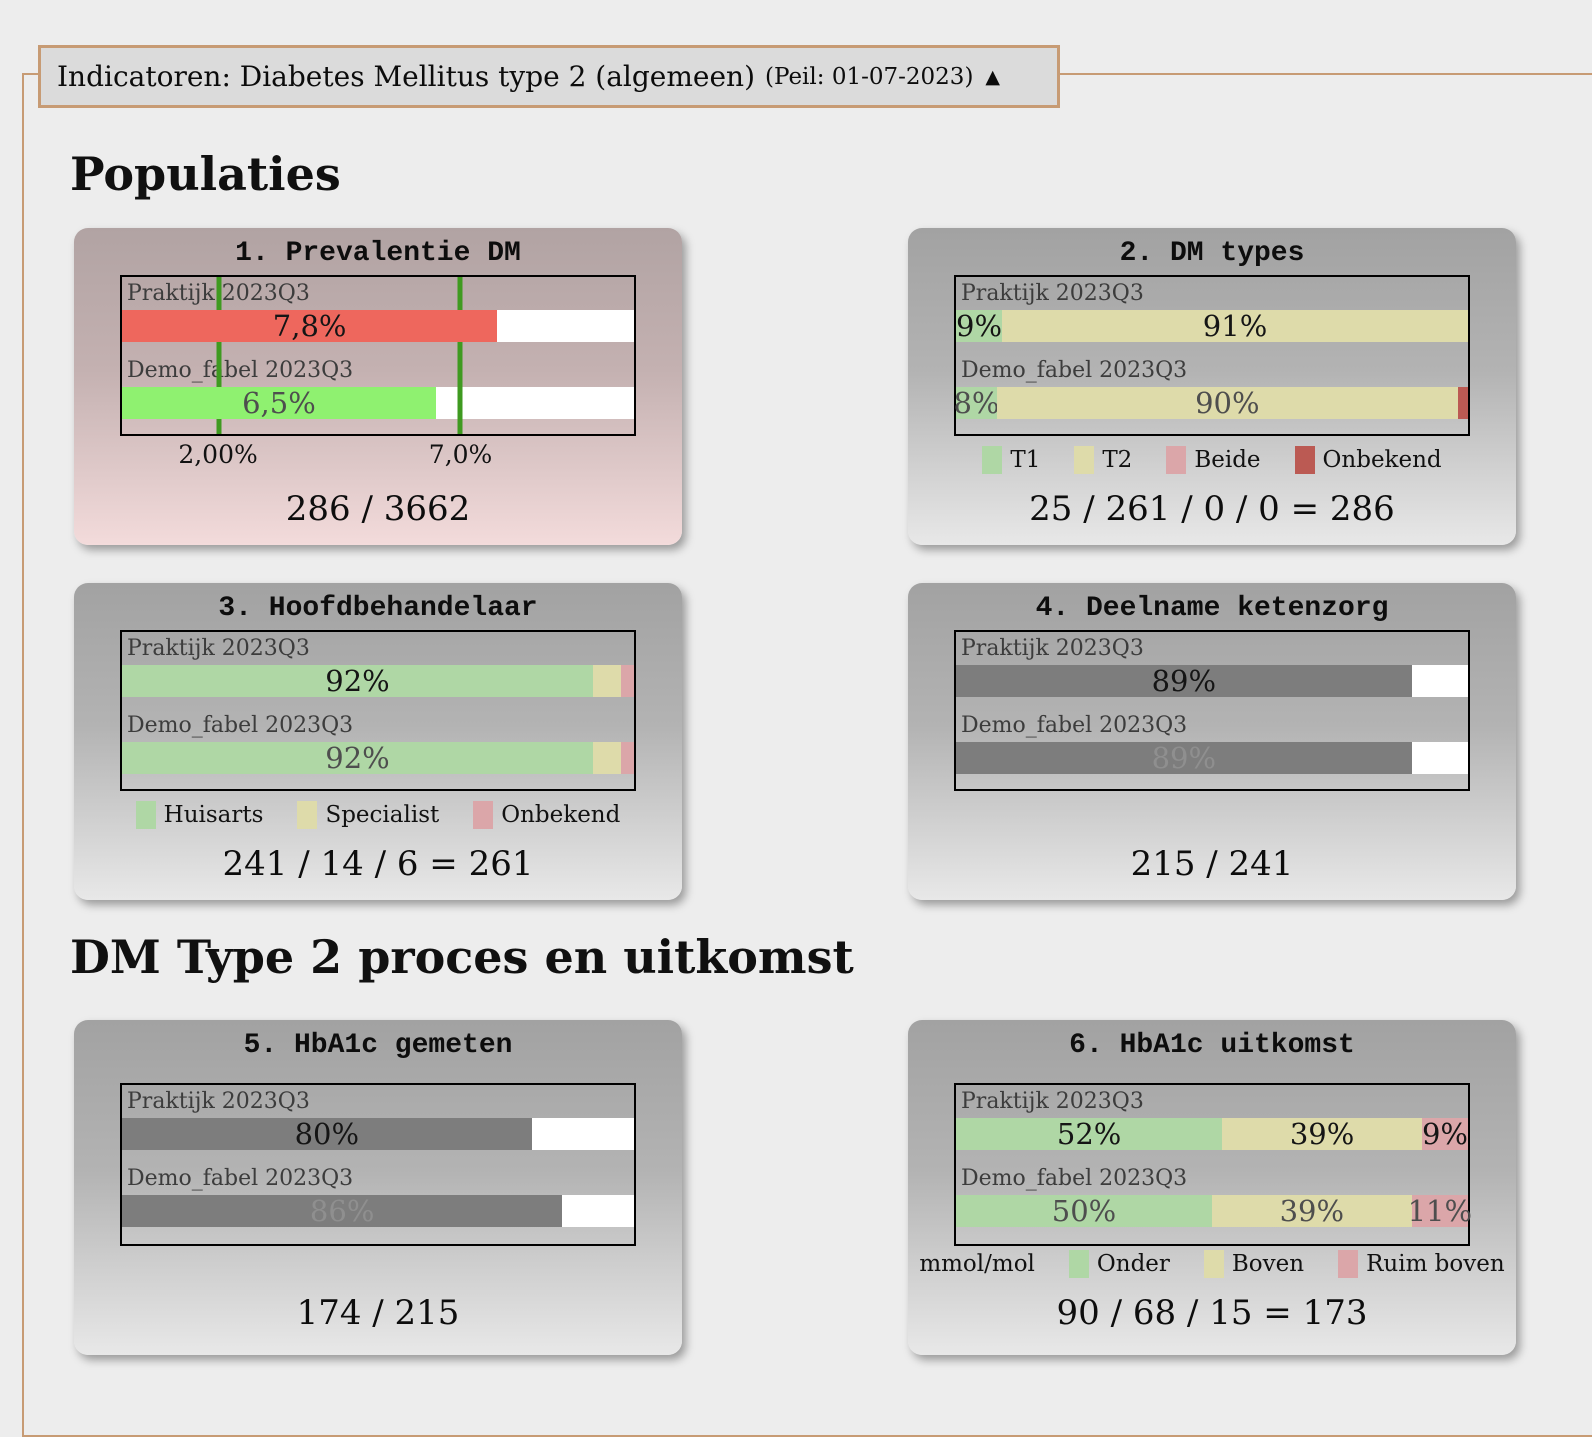 Image resolution: width=1592 pixels, height=1437 pixels. What do you see at coordinates (378, 608) in the screenshot?
I see `panel-title: 3. Hoofdbehandelaar` at bounding box center [378, 608].